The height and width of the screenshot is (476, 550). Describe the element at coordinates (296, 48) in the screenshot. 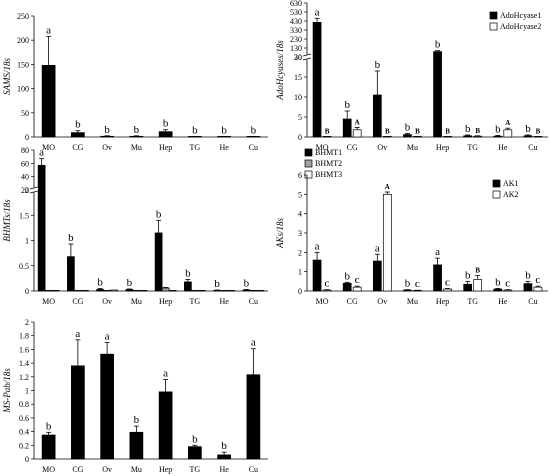

I see `y-tick-label: 130` at that location.